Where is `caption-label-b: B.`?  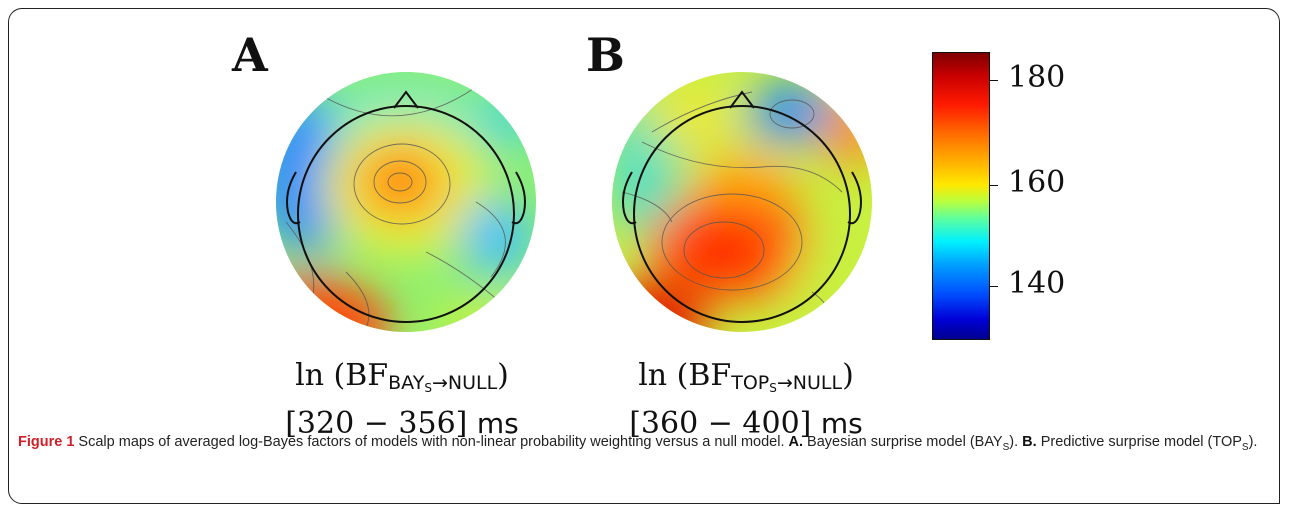 caption-label-b: B. is located at coordinates (1029, 442).